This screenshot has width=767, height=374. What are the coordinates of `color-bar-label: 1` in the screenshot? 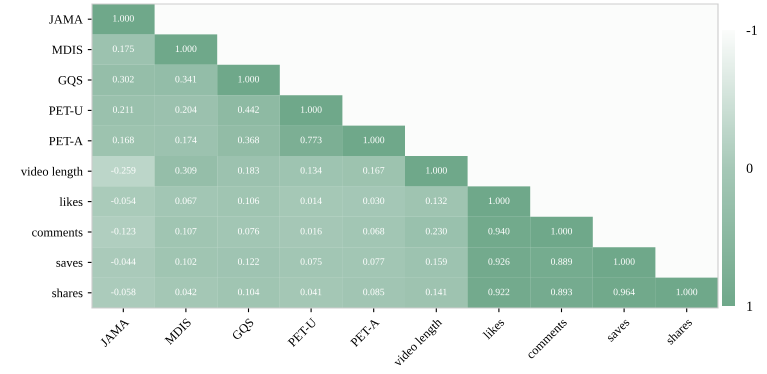 It's located at (749, 306).